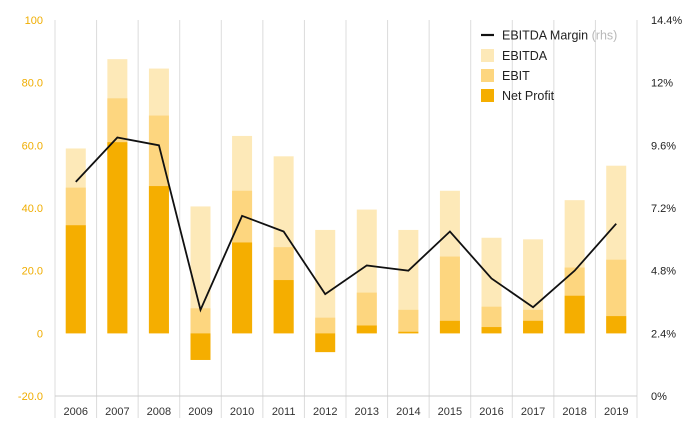  Describe the element at coordinates (450, 412) in the screenshot. I see `x-tick-label: 2015` at that location.